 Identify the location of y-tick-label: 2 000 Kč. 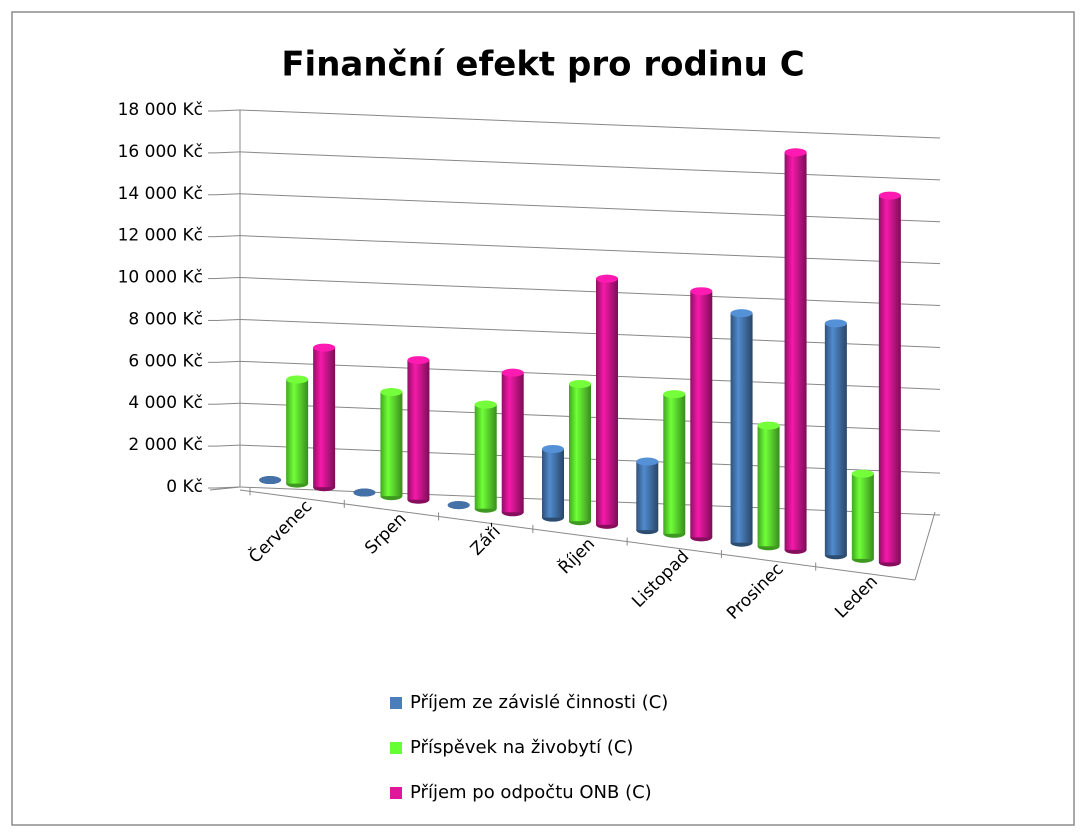
(165, 445).